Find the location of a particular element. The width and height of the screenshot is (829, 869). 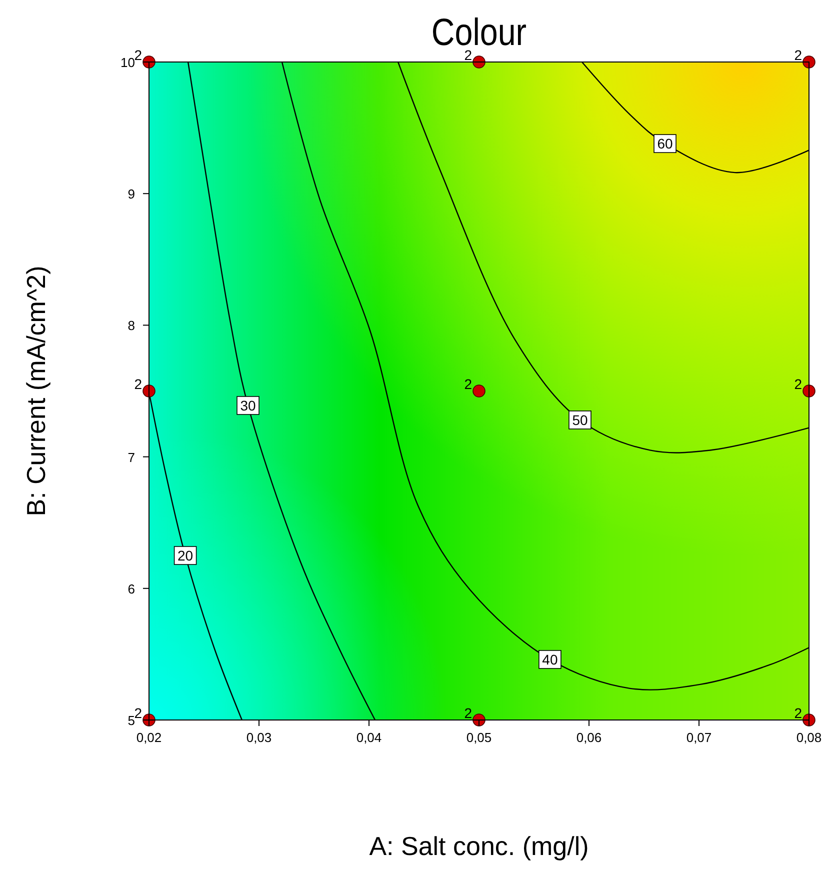

x-tick-label: 0,02 is located at coordinates (149, 737).